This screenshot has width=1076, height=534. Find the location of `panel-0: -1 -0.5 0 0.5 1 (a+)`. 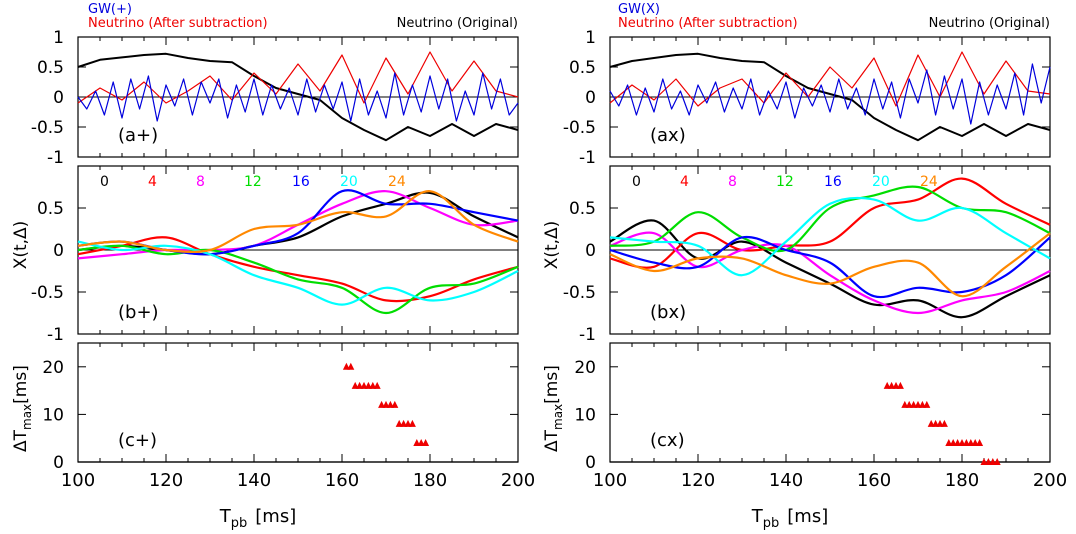

panel-0: -1 -0.5 0 0.5 1 (a+) is located at coordinates (275, 98).